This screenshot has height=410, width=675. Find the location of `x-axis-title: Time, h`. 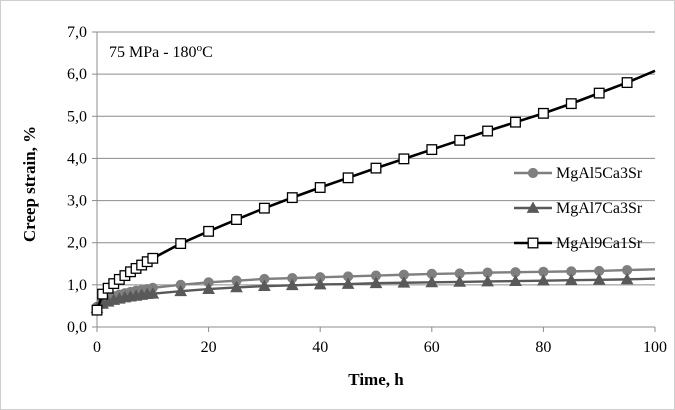

x-axis-title: Time, h is located at coordinates (376, 379).